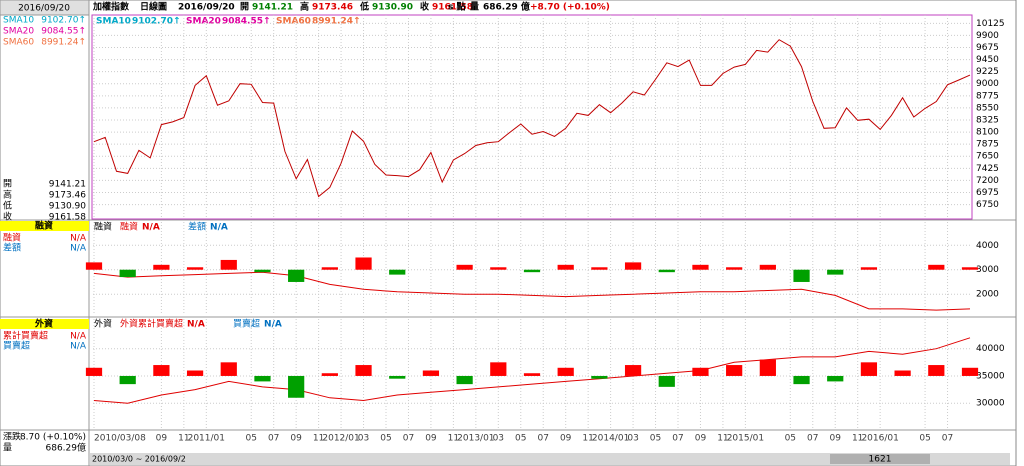 The height and width of the screenshot is (466, 1024). I want to click on x-tick-label: 2014/01, so click(610, 439).